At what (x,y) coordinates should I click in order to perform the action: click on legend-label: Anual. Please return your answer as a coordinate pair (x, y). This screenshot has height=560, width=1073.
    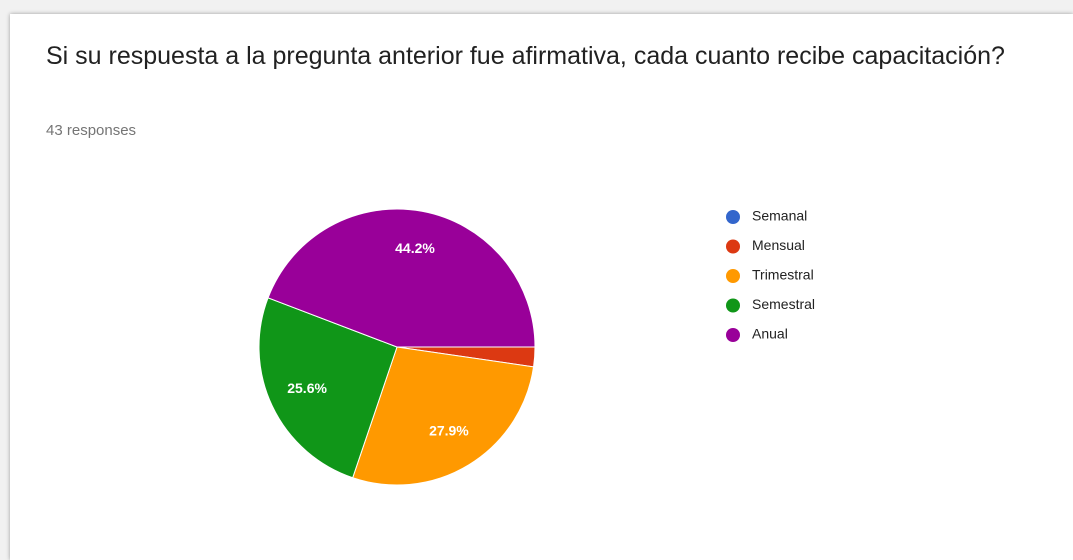
    Looking at the image, I should click on (770, 334).